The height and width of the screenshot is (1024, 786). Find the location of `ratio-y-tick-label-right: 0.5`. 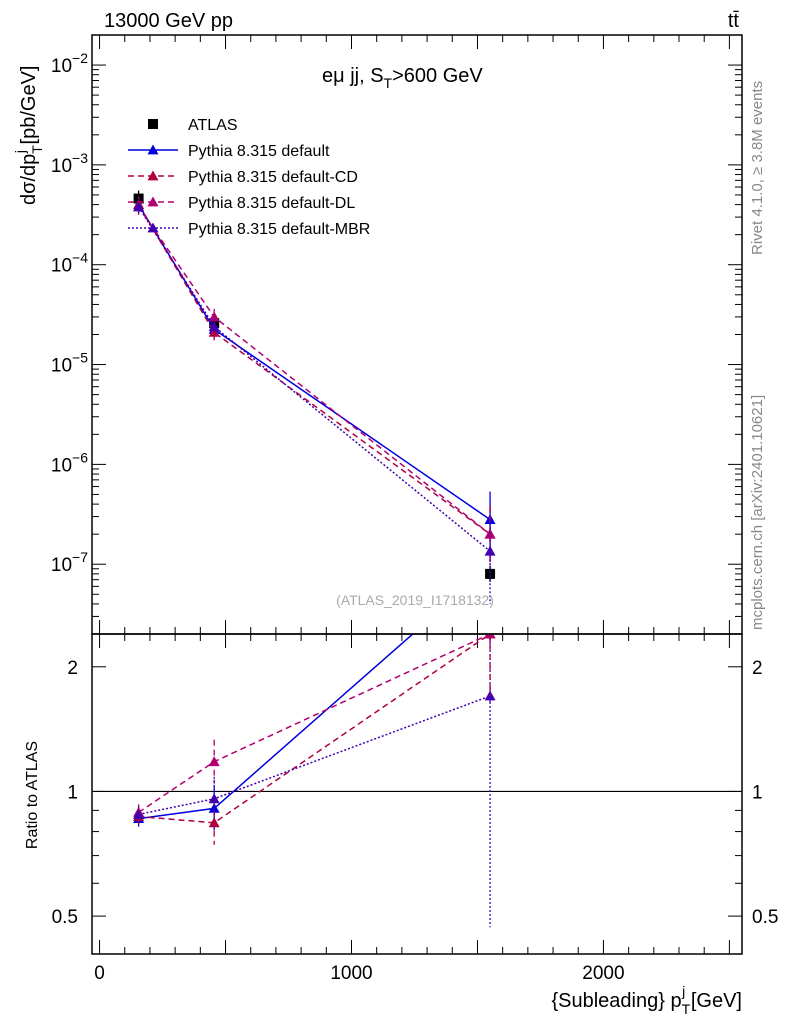

ratio-y-tick-label-right: 0.5 is located at coordinates (765, 917).